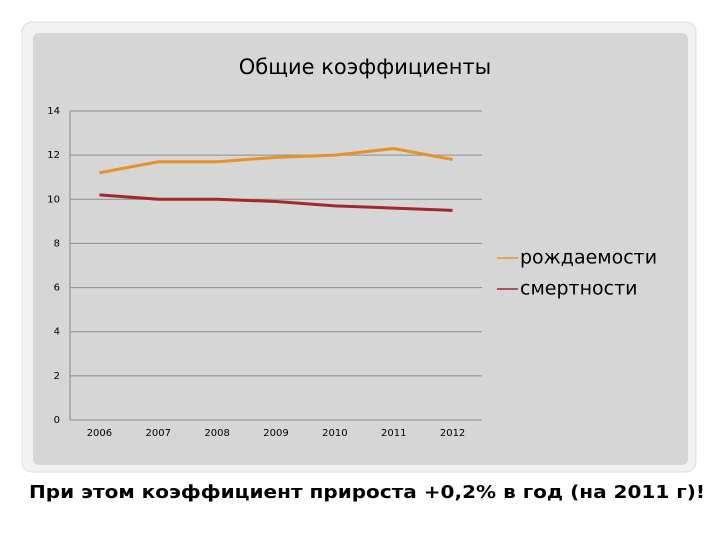 The height and width of the screenshot is (540, 720). Describe the element at coordinates (57, 288) in the screenshot. I see `y-tick-label: 6` at that location.